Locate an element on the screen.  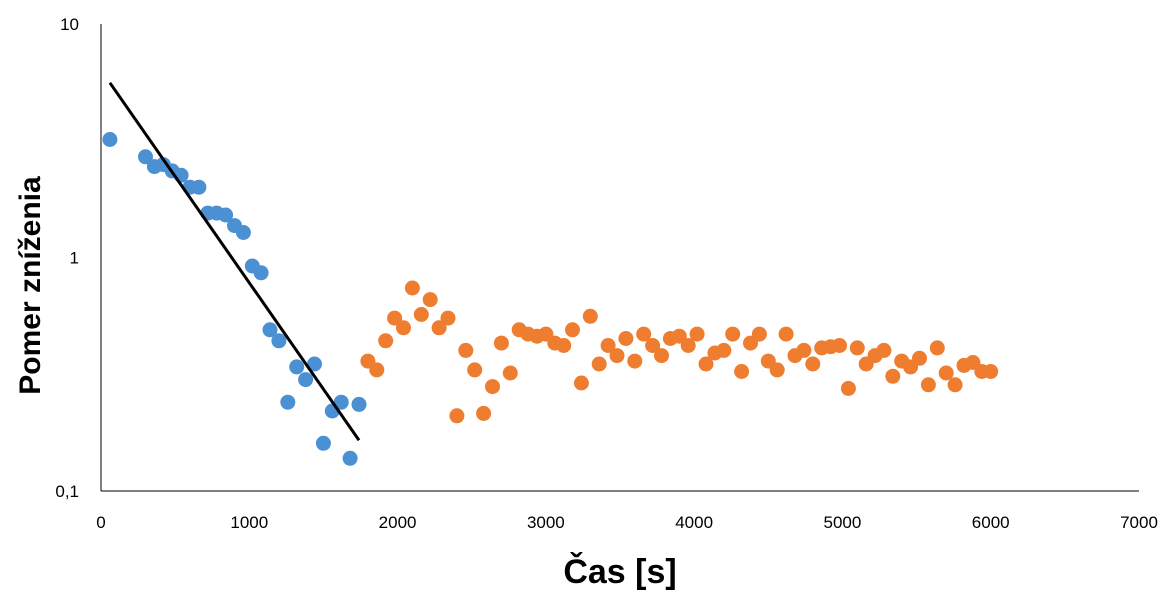
x-tick-label: 0 is located at coordinates (100, 522).